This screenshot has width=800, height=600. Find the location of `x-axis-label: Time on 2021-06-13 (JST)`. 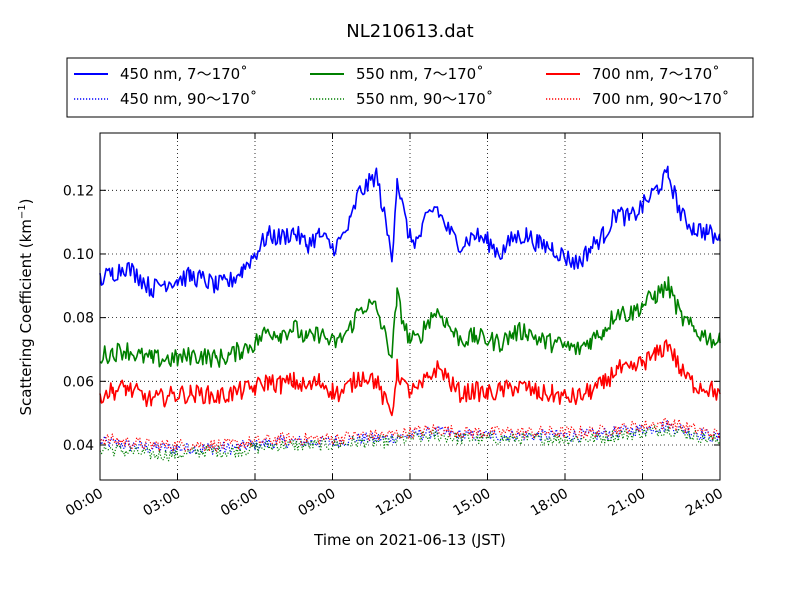

x-axis-label: Time on 2021-06-13 (JST) is located at coordinates (409, 540).